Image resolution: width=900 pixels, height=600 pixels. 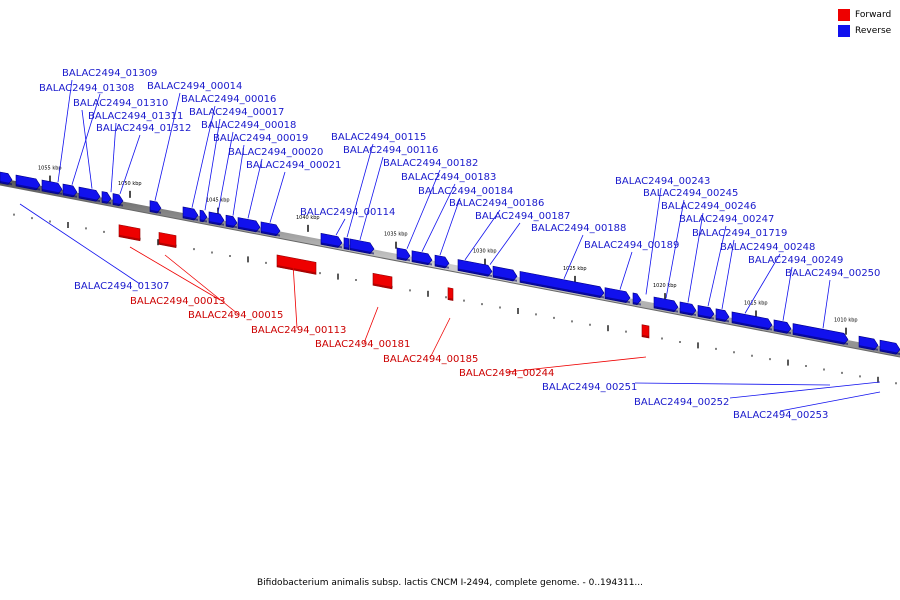 I want to click on scale-tick-label: 1015 kbp, so click(x=756, y=303).